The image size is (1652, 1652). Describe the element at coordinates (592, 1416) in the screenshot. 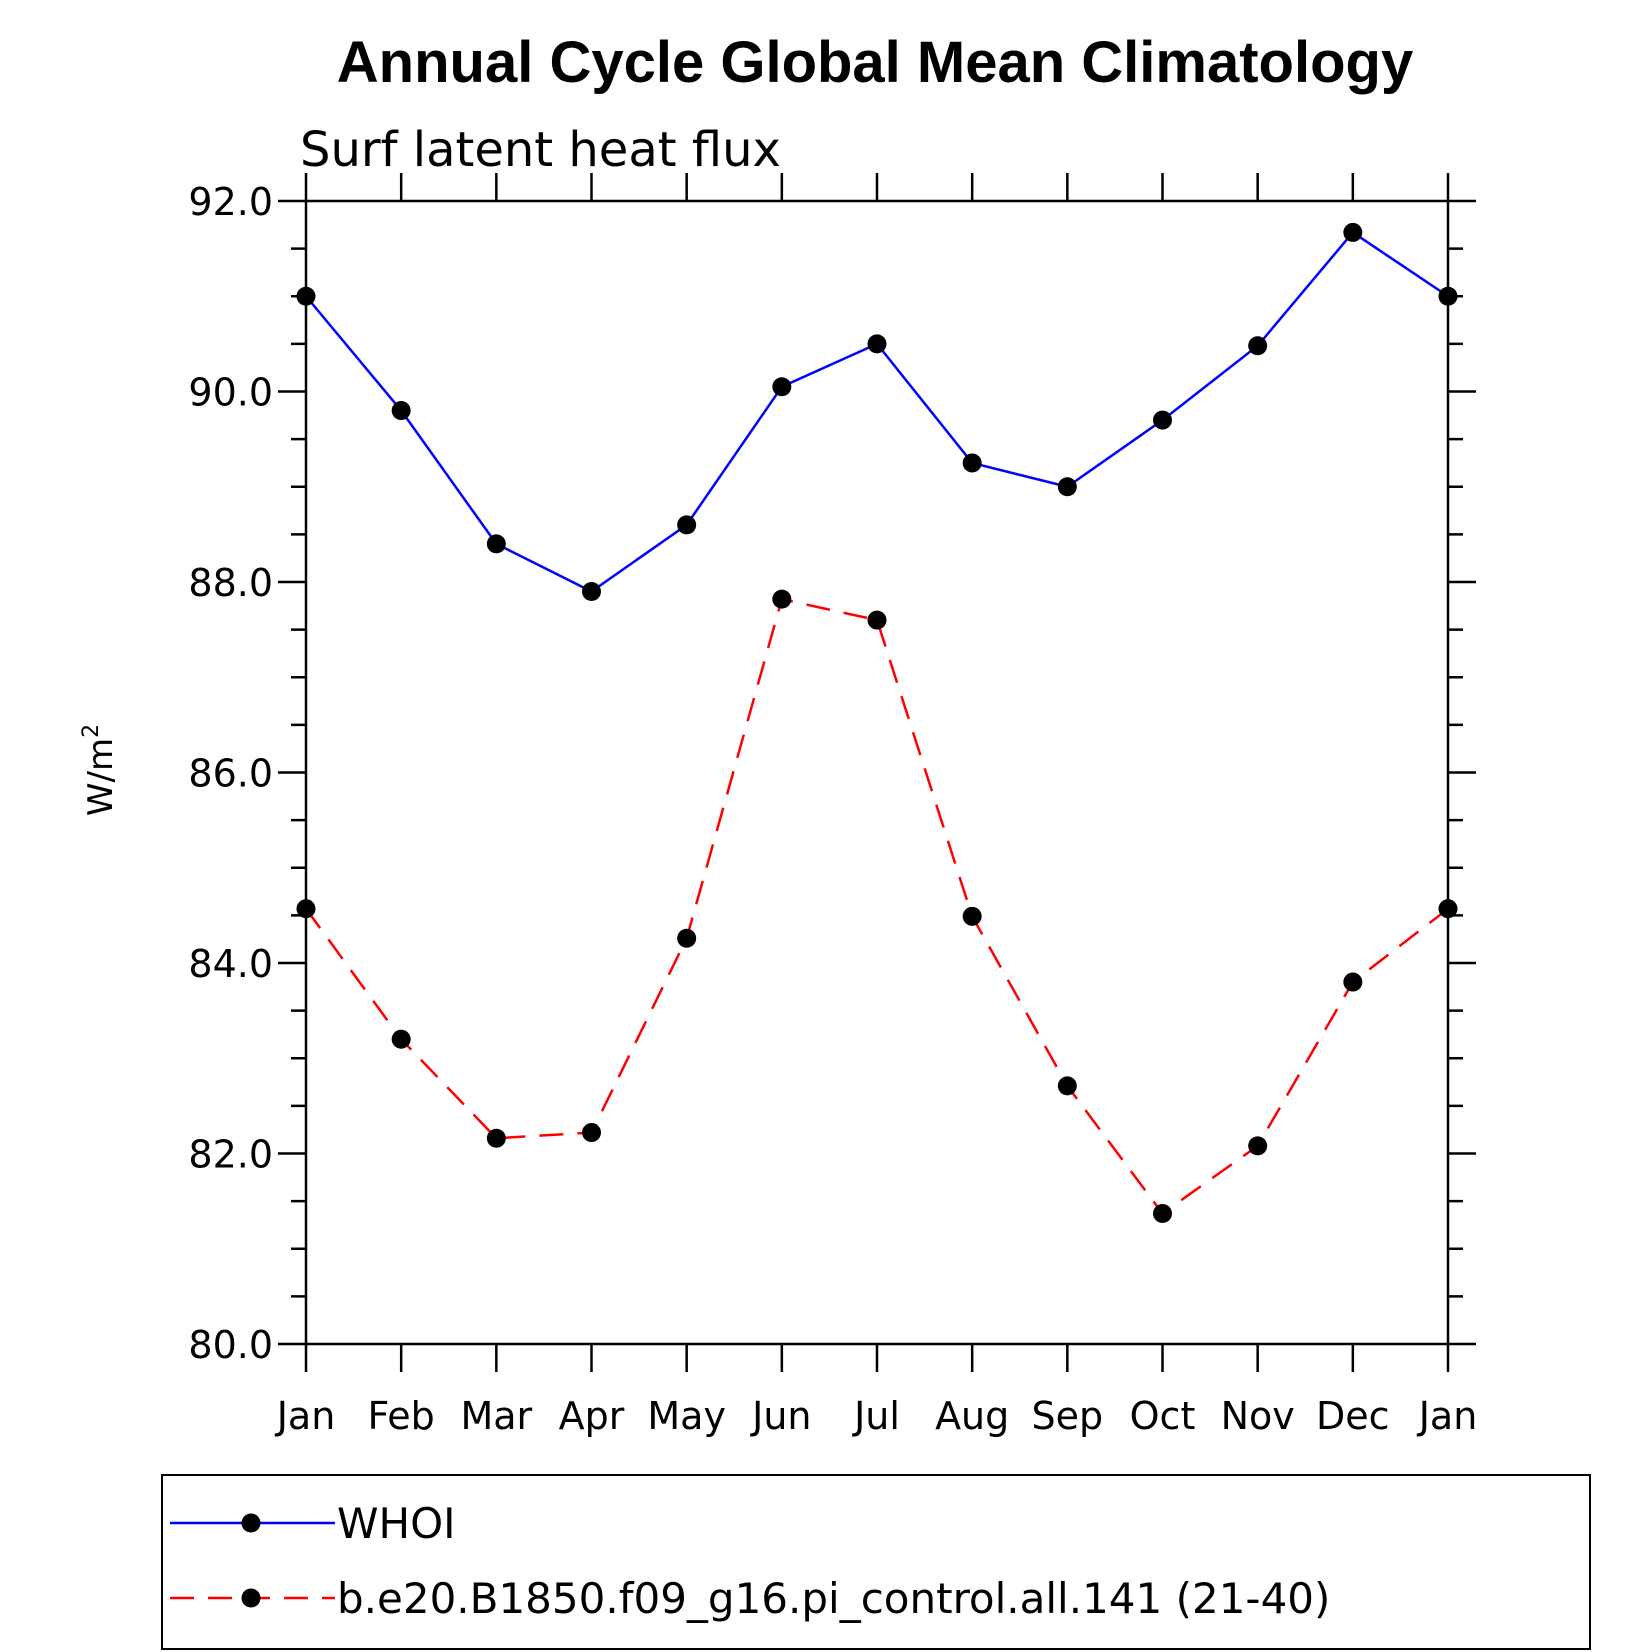

I see `x-tick-label: Apr` at that location.